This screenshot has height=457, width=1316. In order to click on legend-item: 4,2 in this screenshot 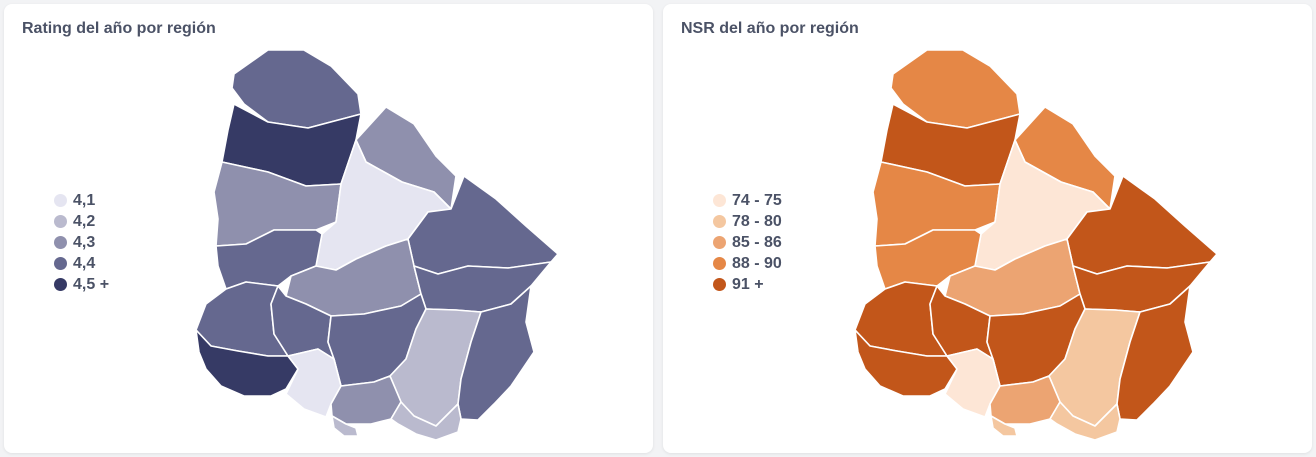, I will do `click(81, 221)`.